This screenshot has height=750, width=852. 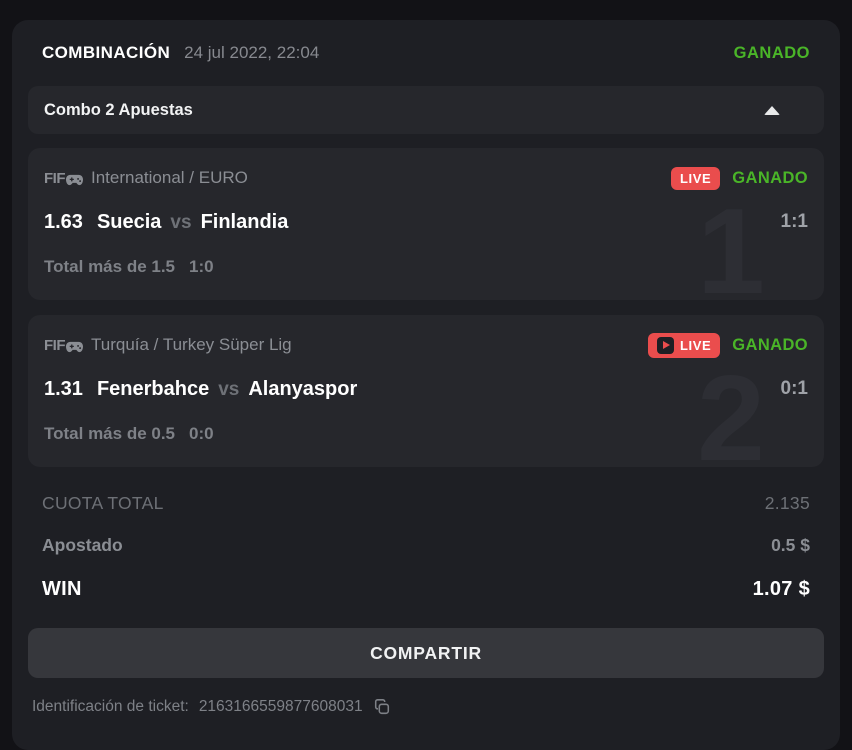 I want to click on bet1-vs-label: vs, so click(x=181, y=222).